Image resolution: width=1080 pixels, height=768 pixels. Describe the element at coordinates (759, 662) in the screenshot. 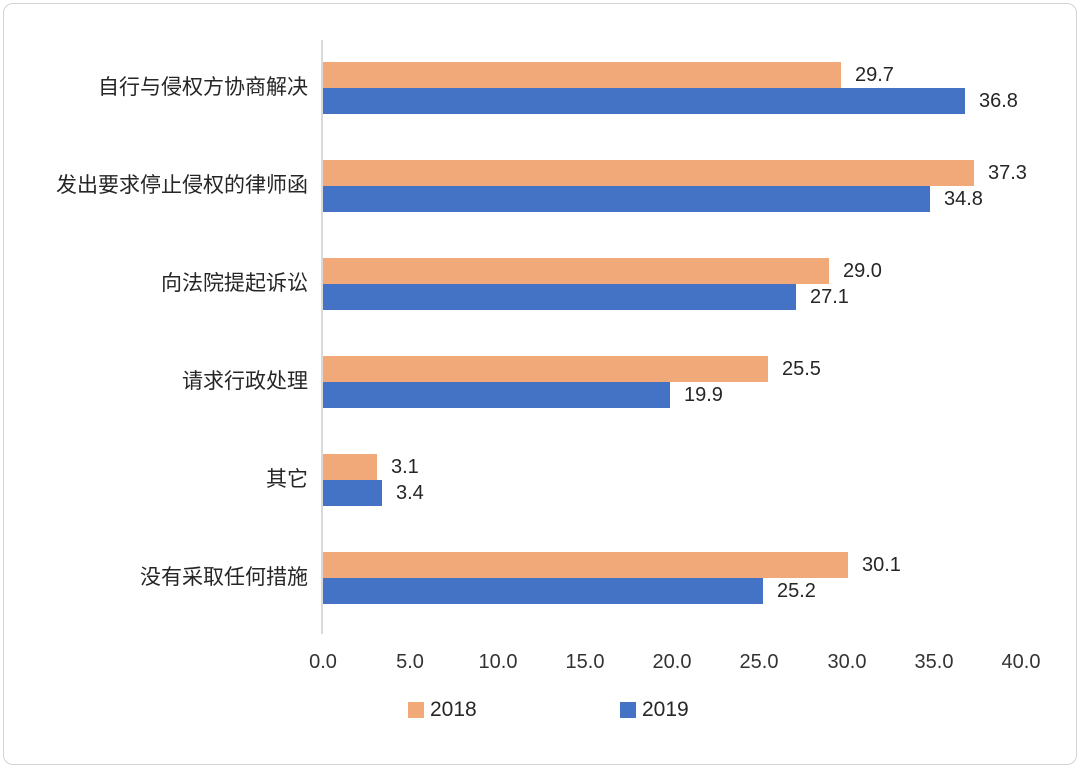

I see `x-axis-tick-label: 25.0` at that location.